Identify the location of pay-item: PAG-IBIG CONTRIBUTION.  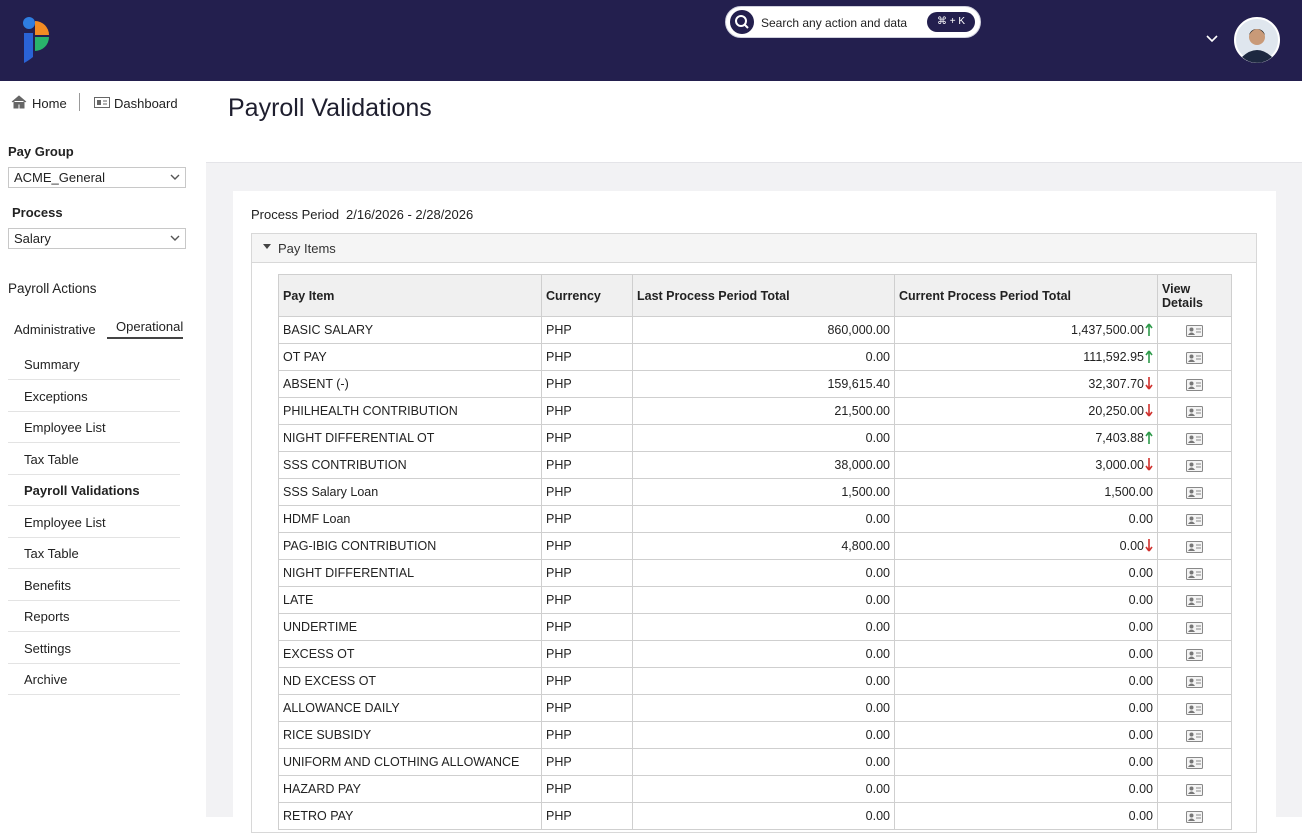
(410, 546).